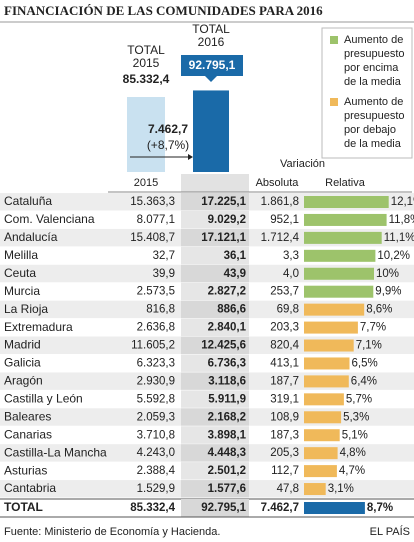  Describe the element at coordinates (168, 145) in the screenshot. I see `difference-pct: (+8,7%)` at that location.